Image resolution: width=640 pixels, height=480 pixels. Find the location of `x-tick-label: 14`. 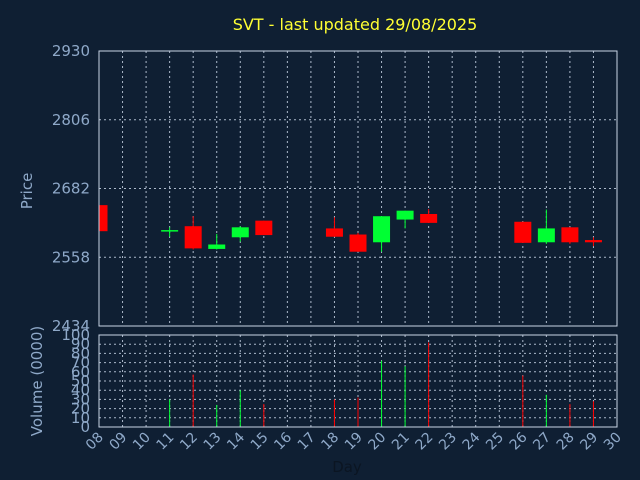

x-tick-label: 14 is located at coordinates (236, 441).